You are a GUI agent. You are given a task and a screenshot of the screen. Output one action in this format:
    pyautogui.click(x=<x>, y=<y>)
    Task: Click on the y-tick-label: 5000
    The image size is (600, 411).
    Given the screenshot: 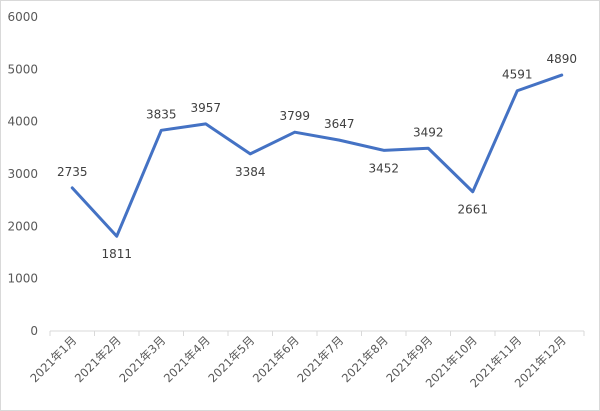 What is the action you would take?
    pyautogui.click(x=22, y=69)
    